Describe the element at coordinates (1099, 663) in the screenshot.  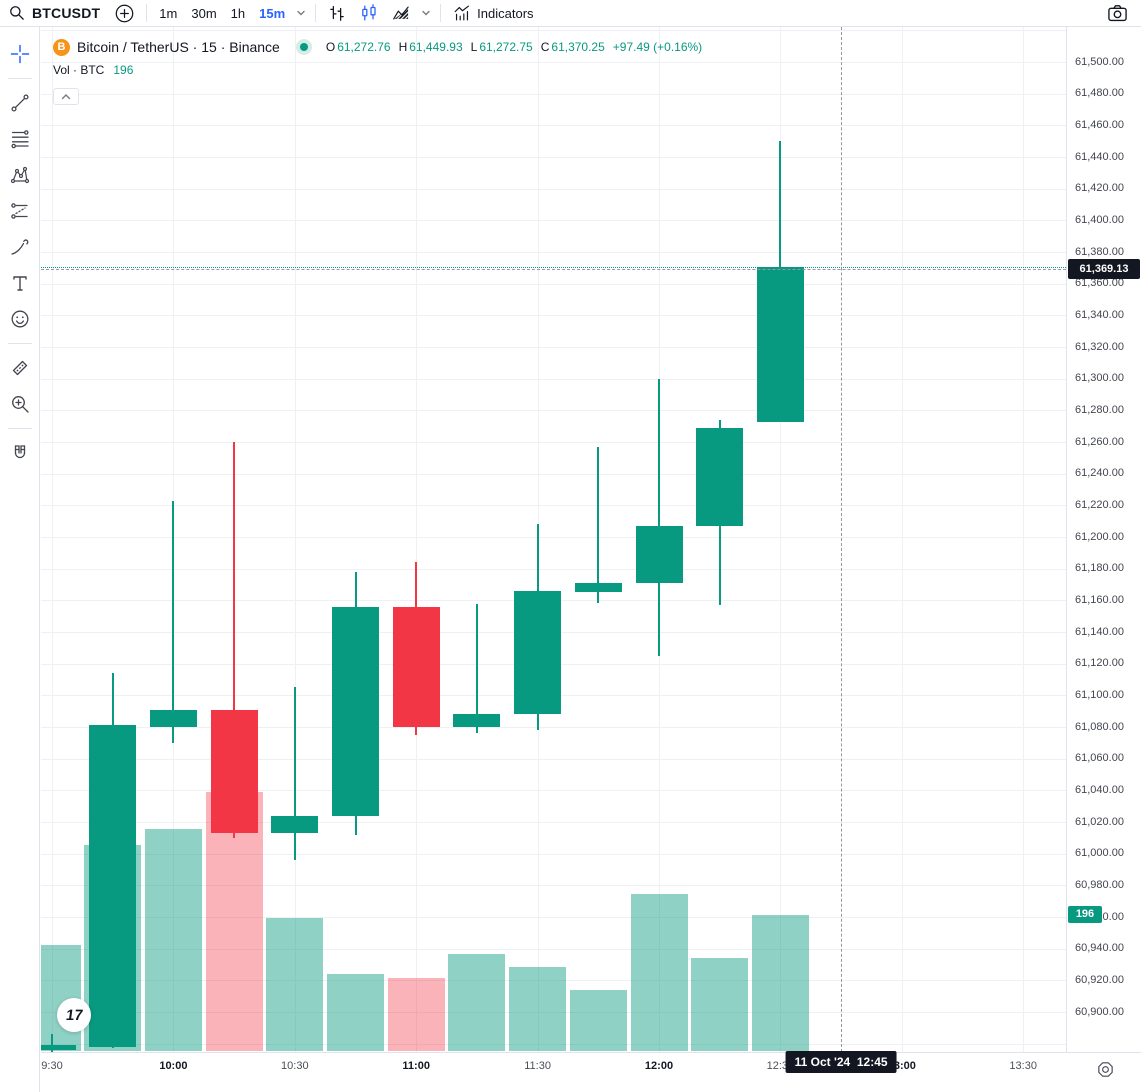
I see `price-tick-label: 61,120.00` at that location.